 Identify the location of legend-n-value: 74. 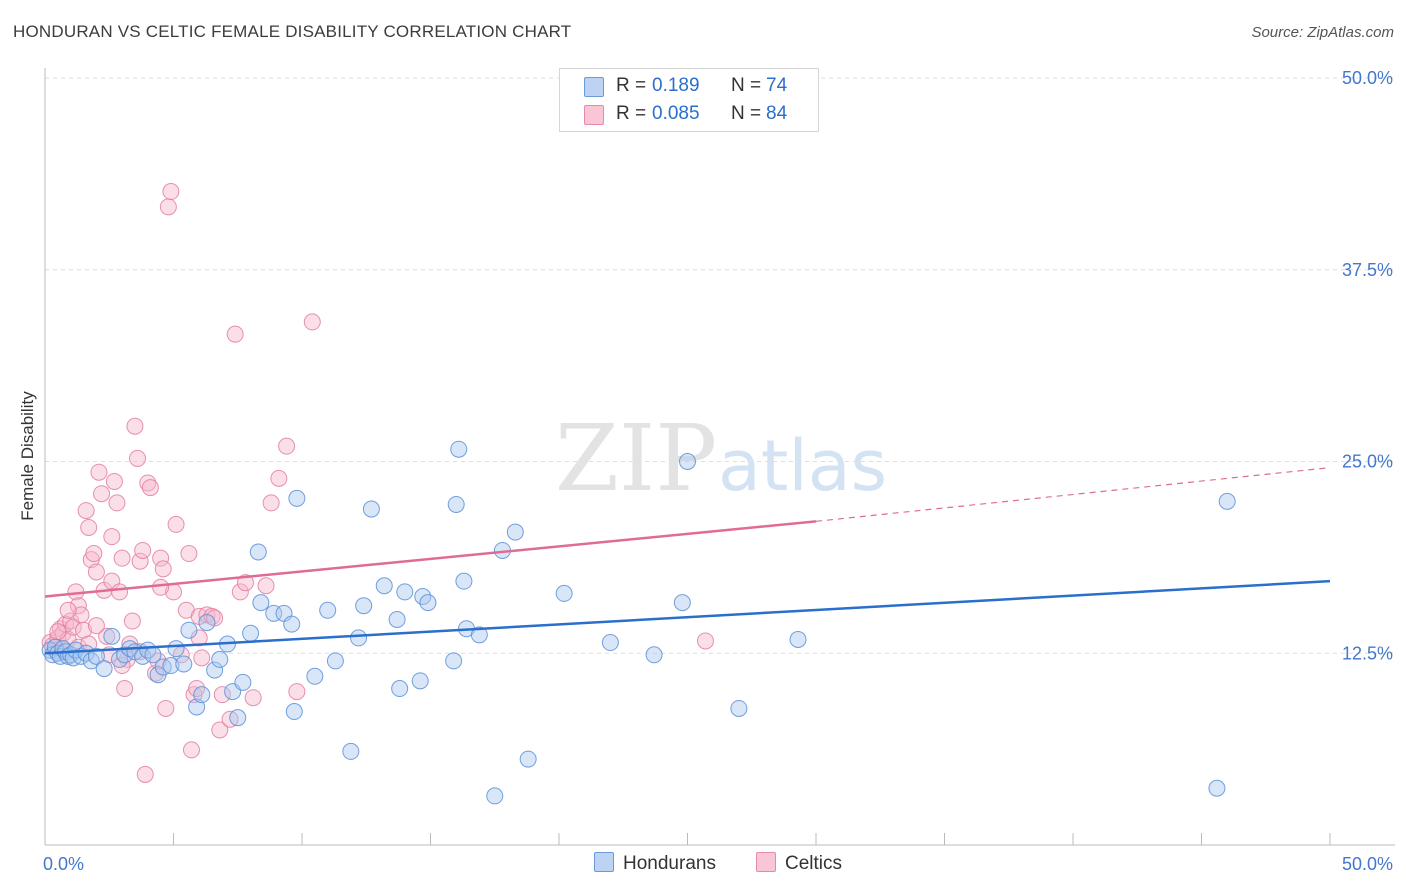
(777, 85).